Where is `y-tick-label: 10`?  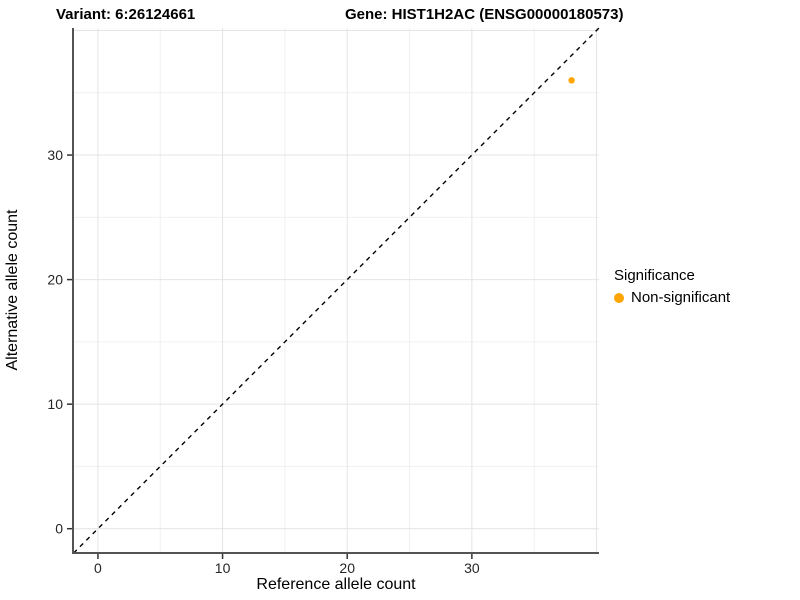 y-tick-label: 10 is located at coordinates (55, 404).